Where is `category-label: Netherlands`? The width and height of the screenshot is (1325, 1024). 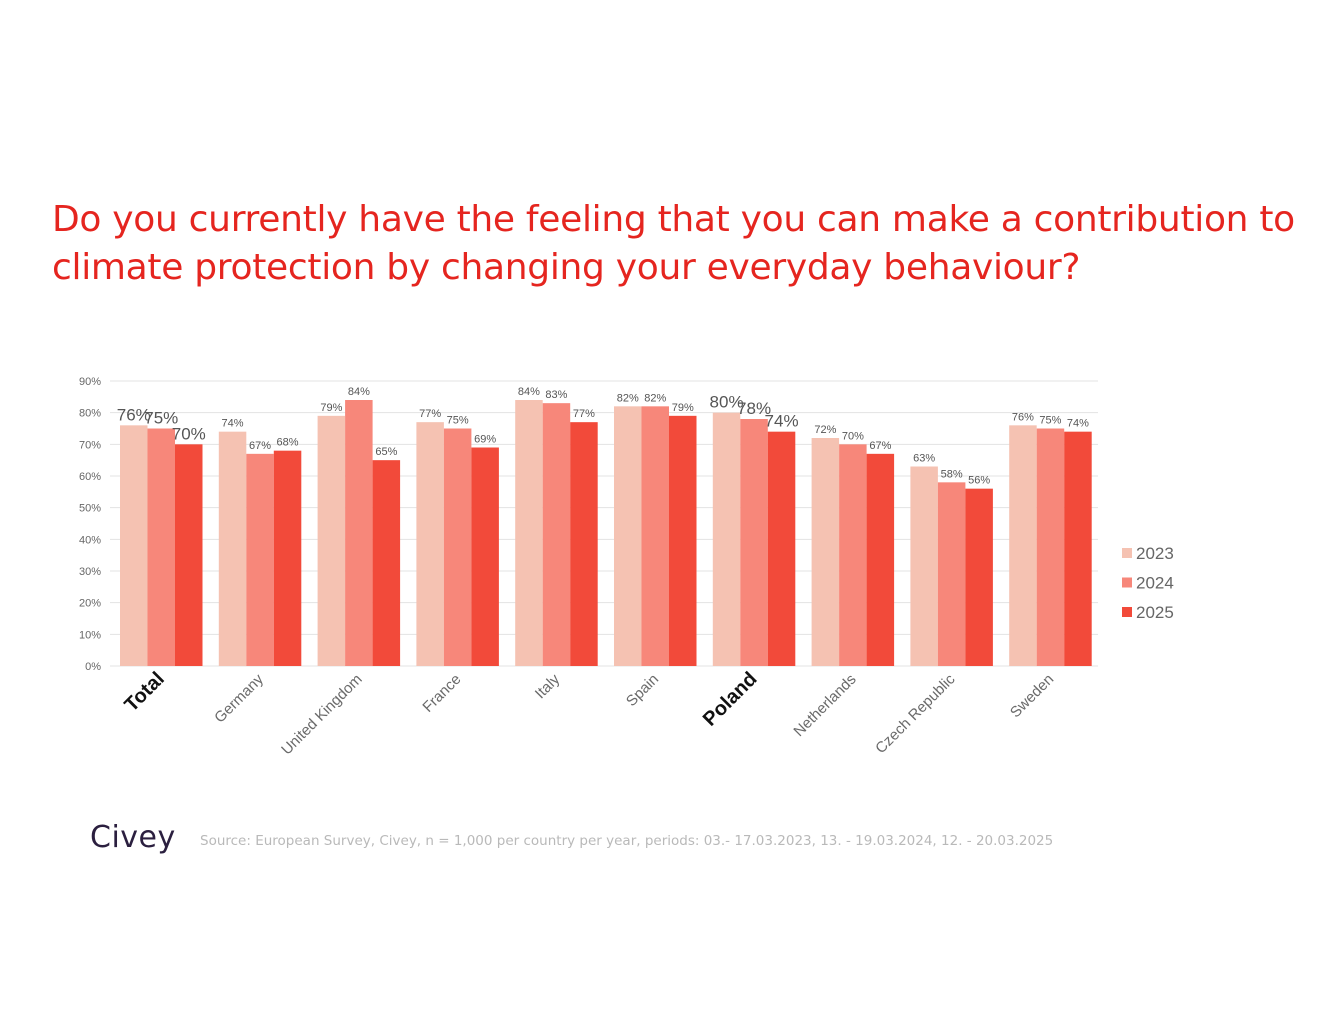
category-label: Netherlands is located at coordinates (824, 705).